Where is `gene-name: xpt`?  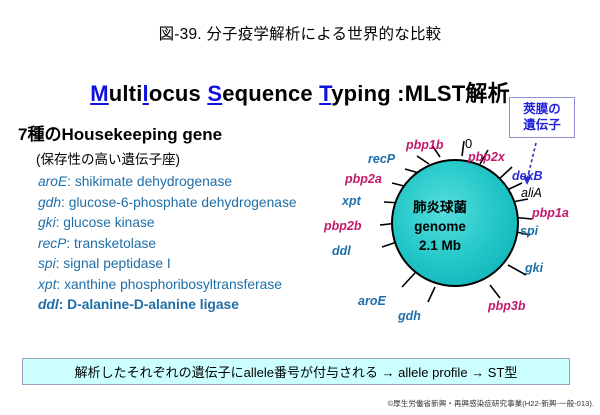 gene-name: xpt is located at coordinates (47, 284).